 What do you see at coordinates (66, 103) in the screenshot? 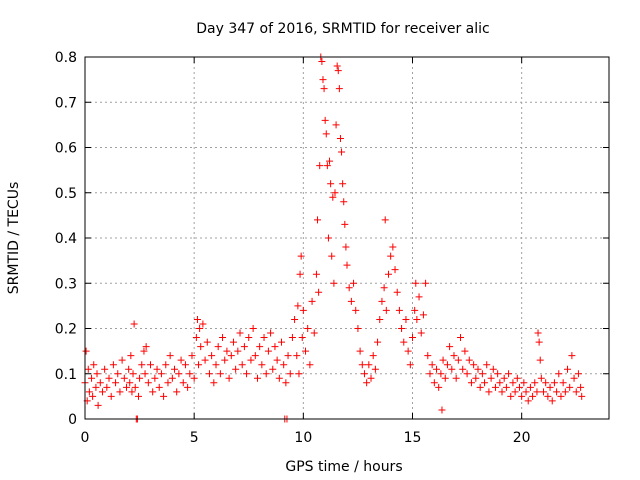
I see `y-tick-label: 0.7` at bounding box center [66, 103].